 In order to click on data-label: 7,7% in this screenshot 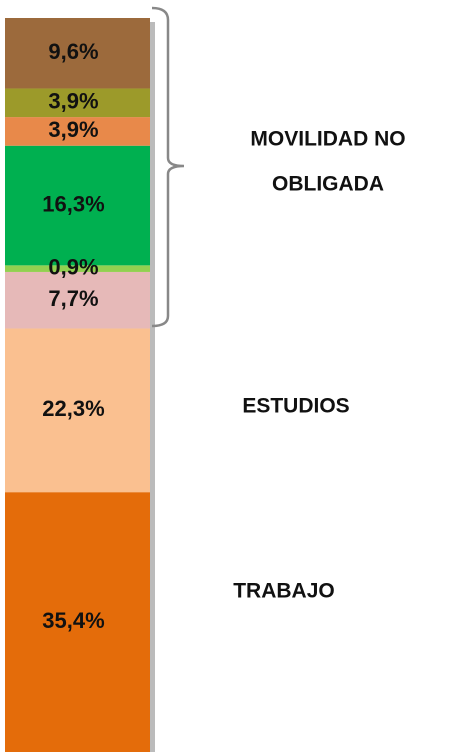, I will do `click(73, 298)`.